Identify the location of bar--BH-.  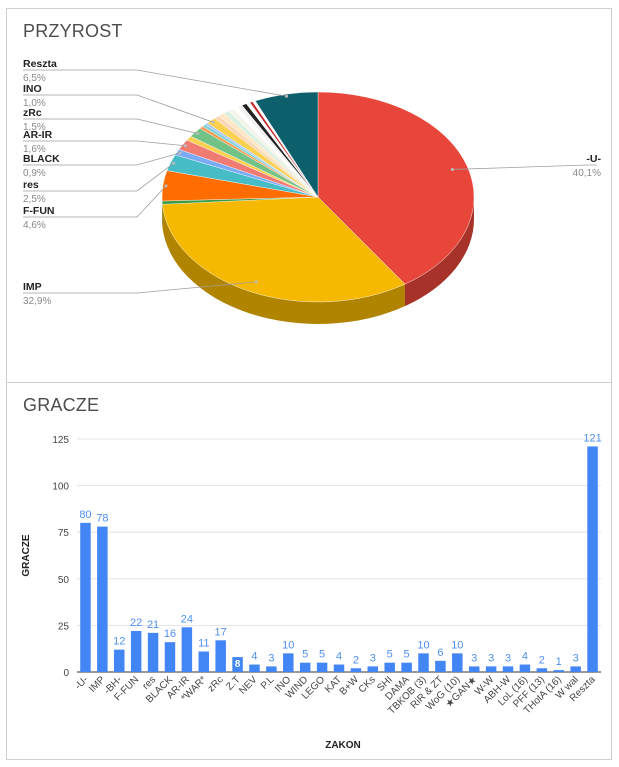
(119, 660).